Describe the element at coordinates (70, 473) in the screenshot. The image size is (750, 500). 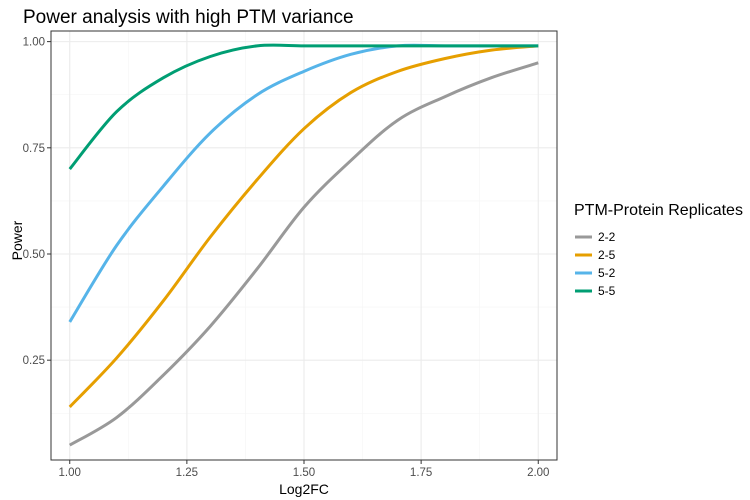
I see `x-tick-label: 1.00` at that location.